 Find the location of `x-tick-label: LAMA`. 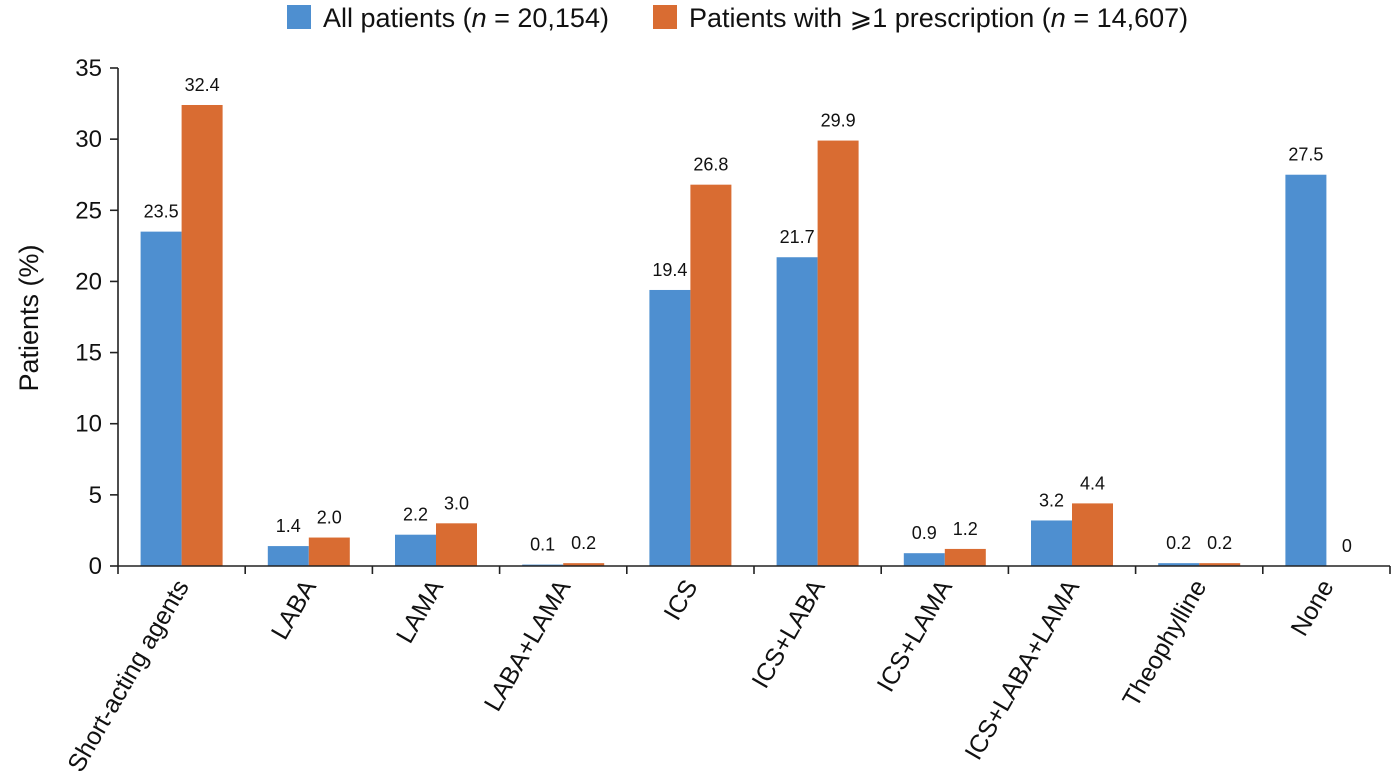

x-tick-label: LAMA is located at coordinates (420, 611).